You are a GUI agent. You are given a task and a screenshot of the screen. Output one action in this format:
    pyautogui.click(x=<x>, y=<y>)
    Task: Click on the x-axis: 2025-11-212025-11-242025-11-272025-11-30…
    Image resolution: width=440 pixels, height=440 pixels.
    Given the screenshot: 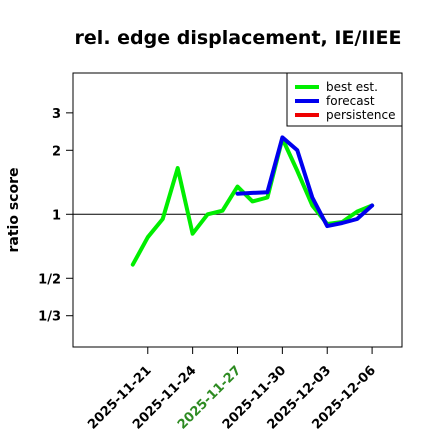 What is the action you would take?
    pyautogui.click(x=232, y=390)
    